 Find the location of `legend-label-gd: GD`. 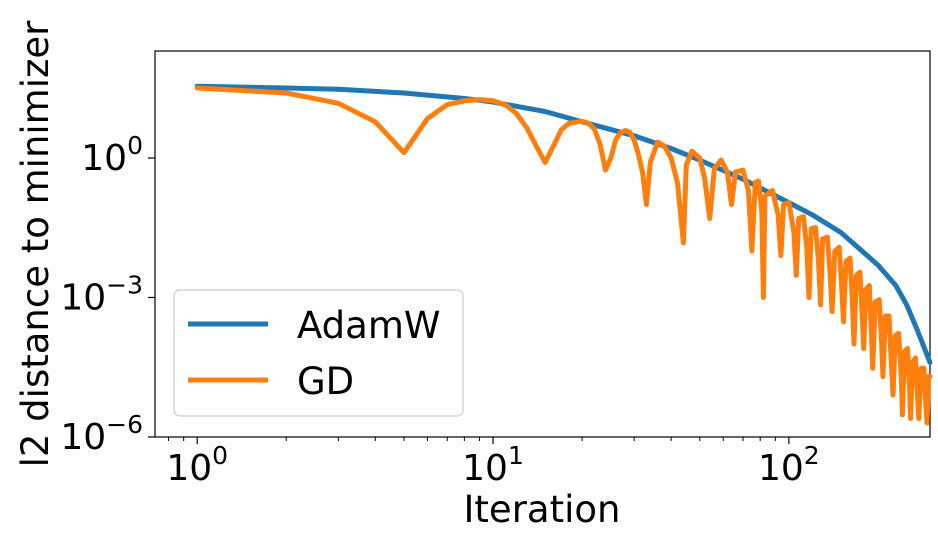

legend-label-gd: GD is located at coordinates (325, 381).